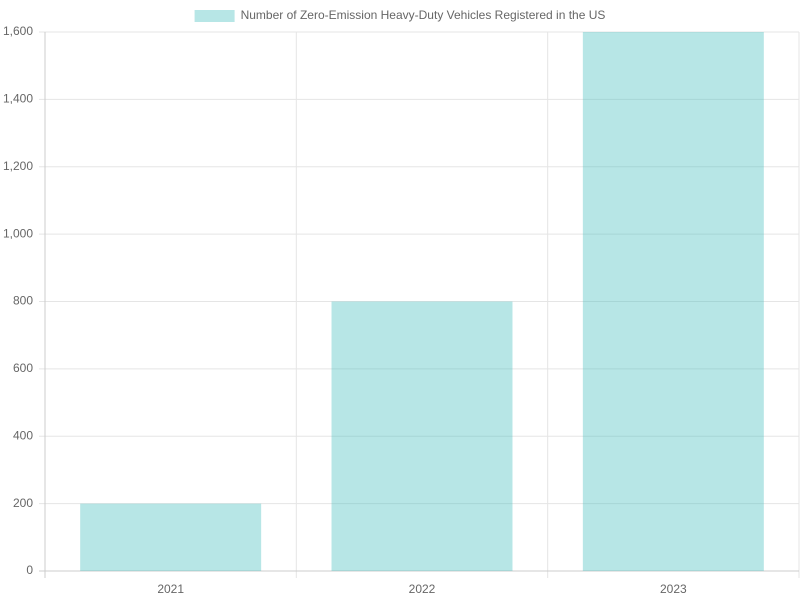  What do you see at coordinates (23, 435) in the screenshot?
I see `y-tick-label: 400` at bounding box center [23, 435].